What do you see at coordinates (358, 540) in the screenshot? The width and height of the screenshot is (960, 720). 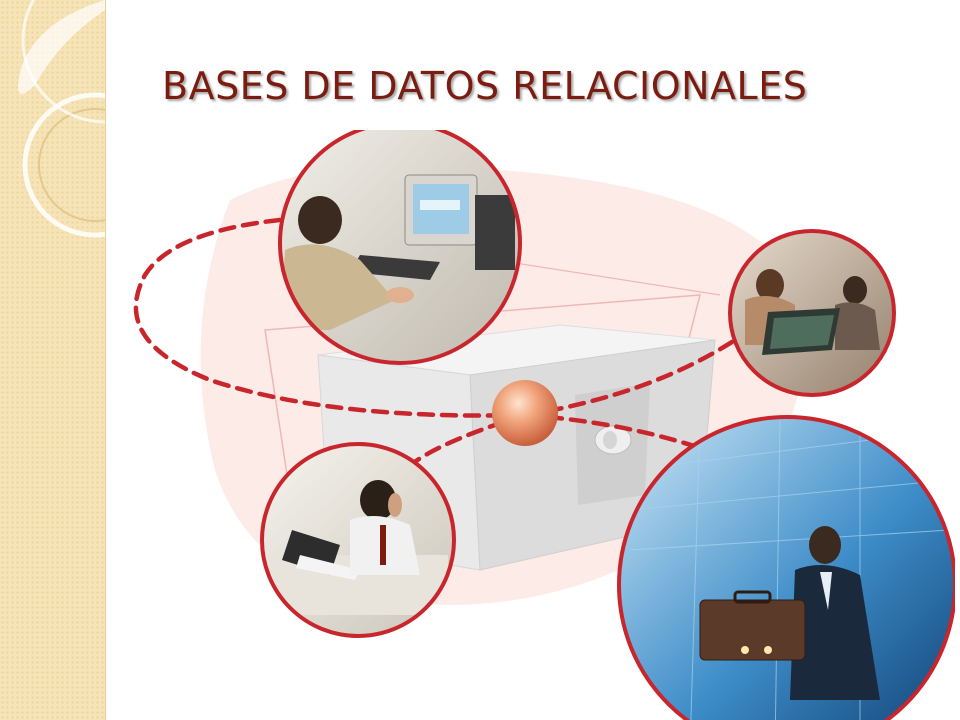 I see `man-on-phone-photo` at bounding box center [358, 540].